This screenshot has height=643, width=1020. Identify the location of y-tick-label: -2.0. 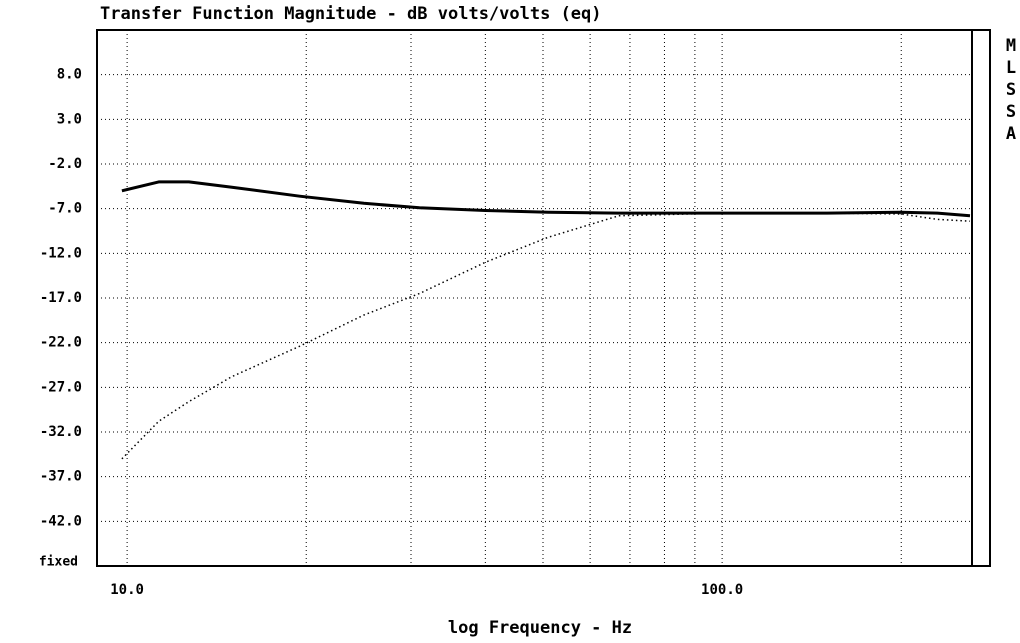
(65, 164).